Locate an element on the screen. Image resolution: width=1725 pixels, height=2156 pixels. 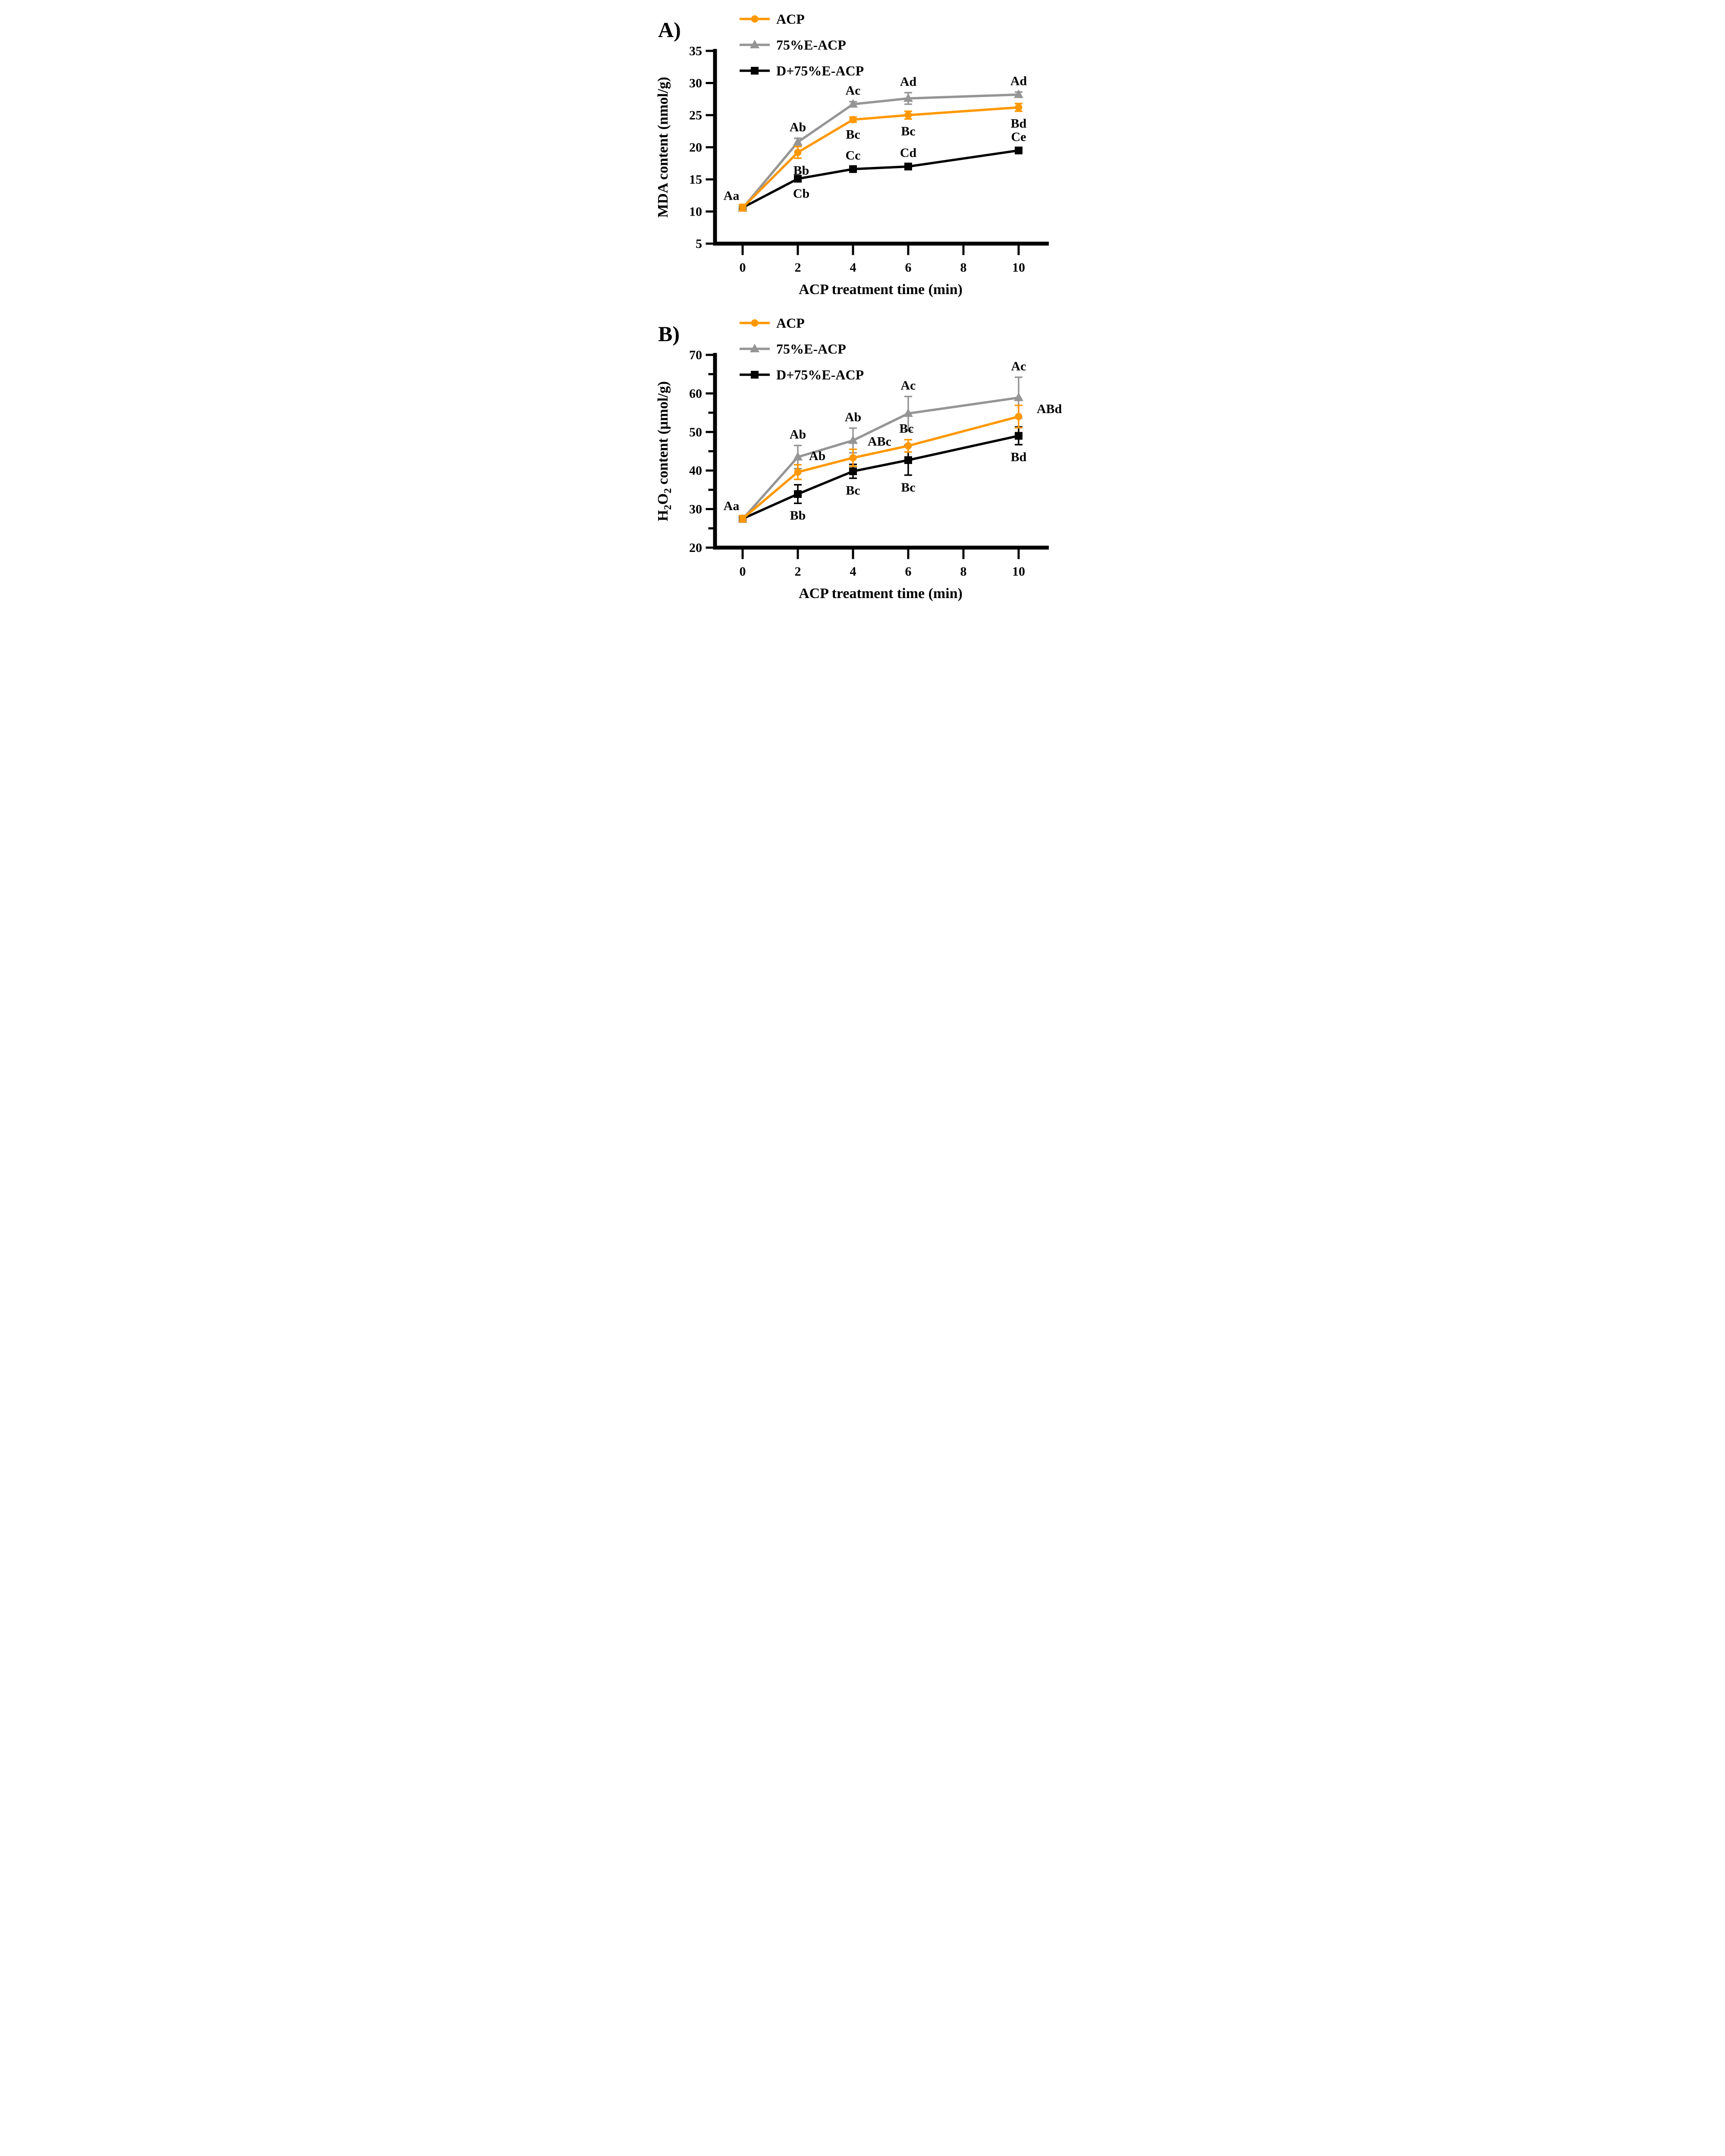
panel-b-x-tick-label: 4 is located at coordinates (853, 571).